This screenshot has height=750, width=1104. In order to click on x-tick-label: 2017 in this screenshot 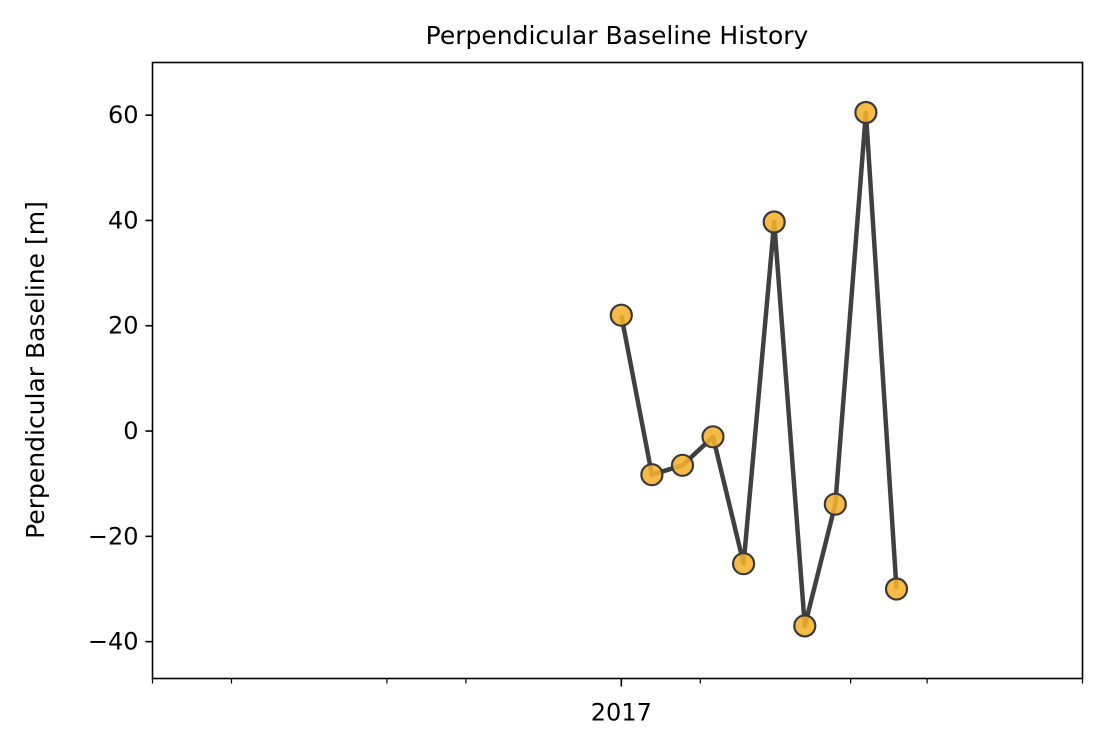, I will do `click(621, 713)`.